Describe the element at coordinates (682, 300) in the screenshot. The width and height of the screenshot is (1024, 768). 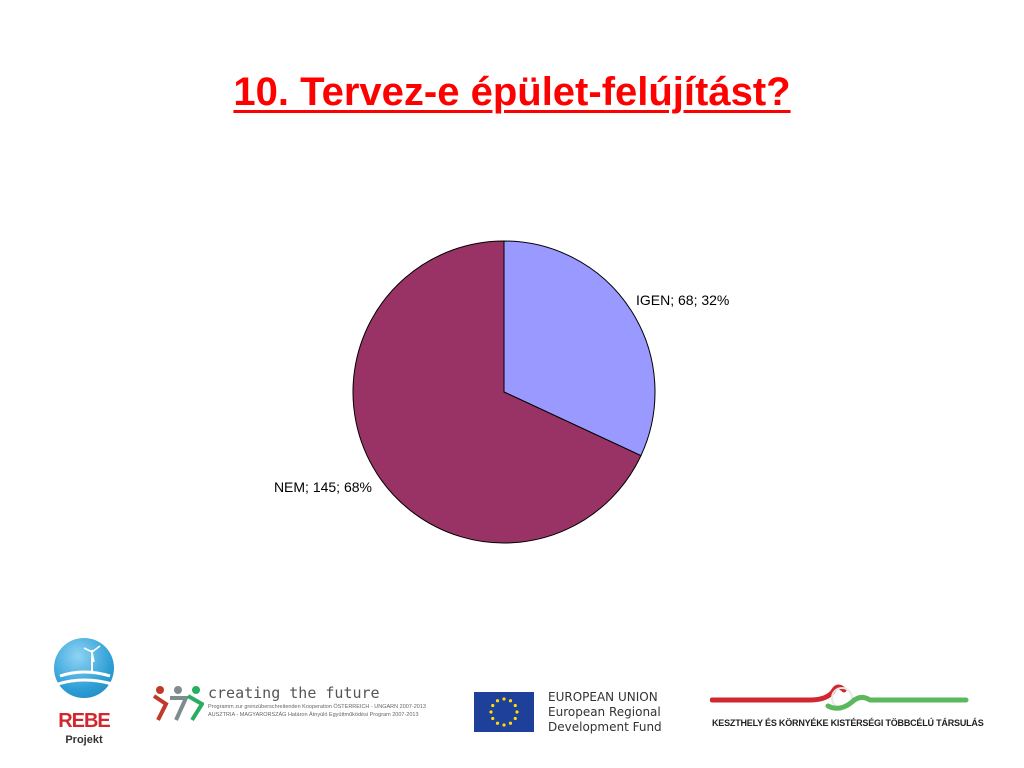
I see `pie-label-igen: IGEN; 68; 32%` at that location.